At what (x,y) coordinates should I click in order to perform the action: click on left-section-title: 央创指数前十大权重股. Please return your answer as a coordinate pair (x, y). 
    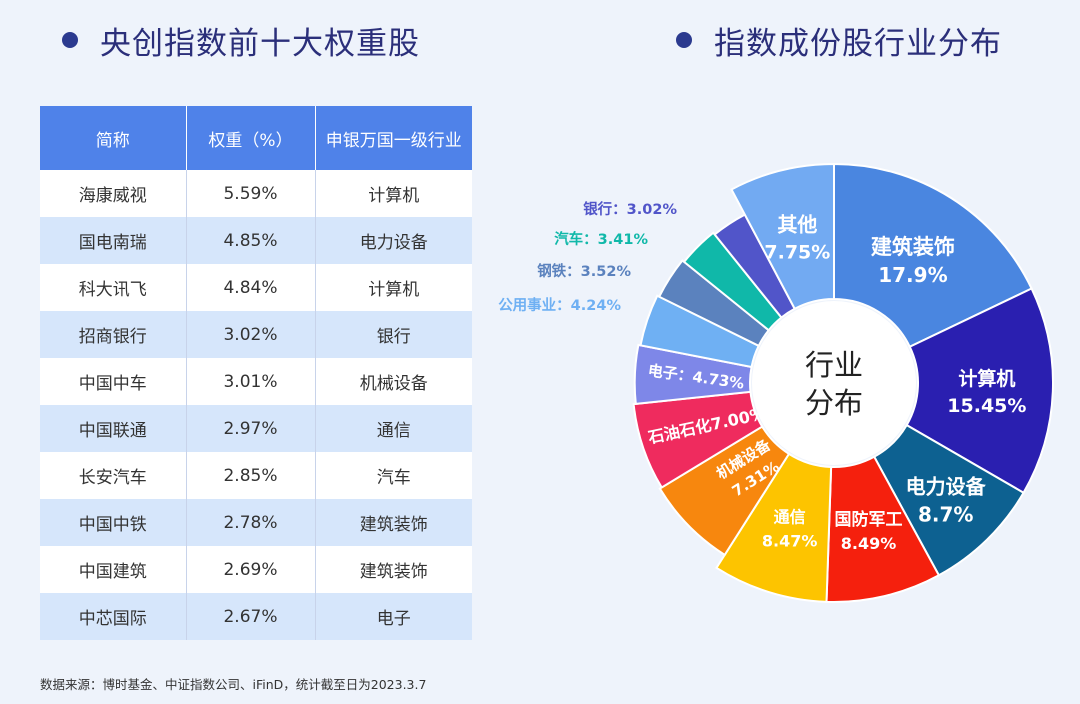
    Looking at the image, I should click on (241, 40).